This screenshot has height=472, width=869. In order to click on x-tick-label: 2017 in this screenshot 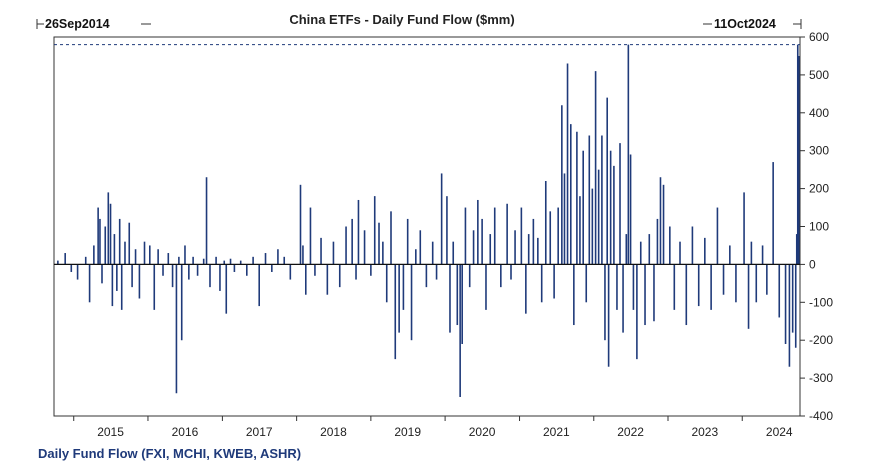, I will do `click(259, 432)`.